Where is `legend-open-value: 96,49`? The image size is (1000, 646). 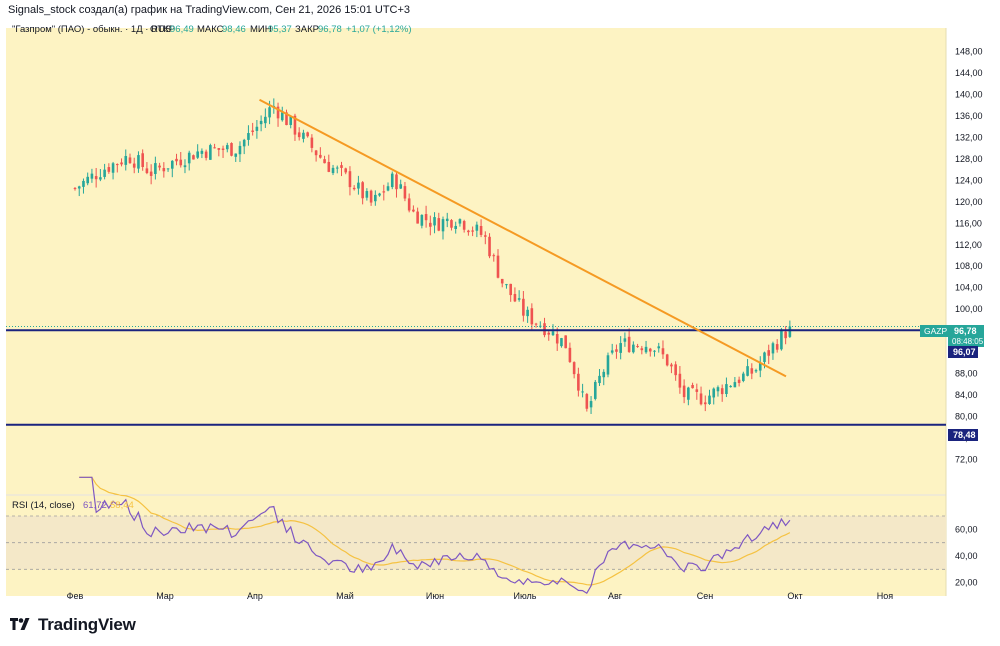
legend-open-value: 96,49 is located at coordinates (182, 29).